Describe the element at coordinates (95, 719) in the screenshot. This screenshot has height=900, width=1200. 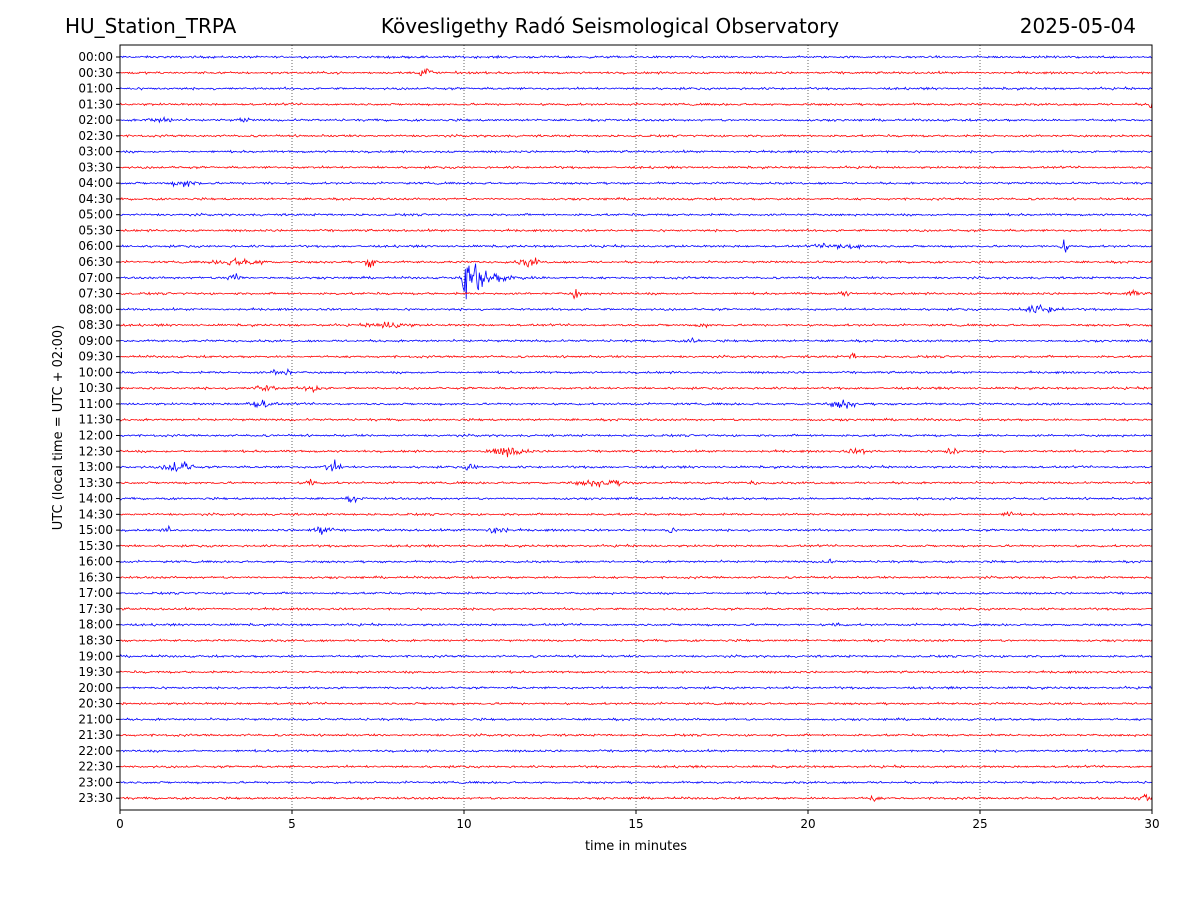
I see `y-tick-label: 21:00` at that location.